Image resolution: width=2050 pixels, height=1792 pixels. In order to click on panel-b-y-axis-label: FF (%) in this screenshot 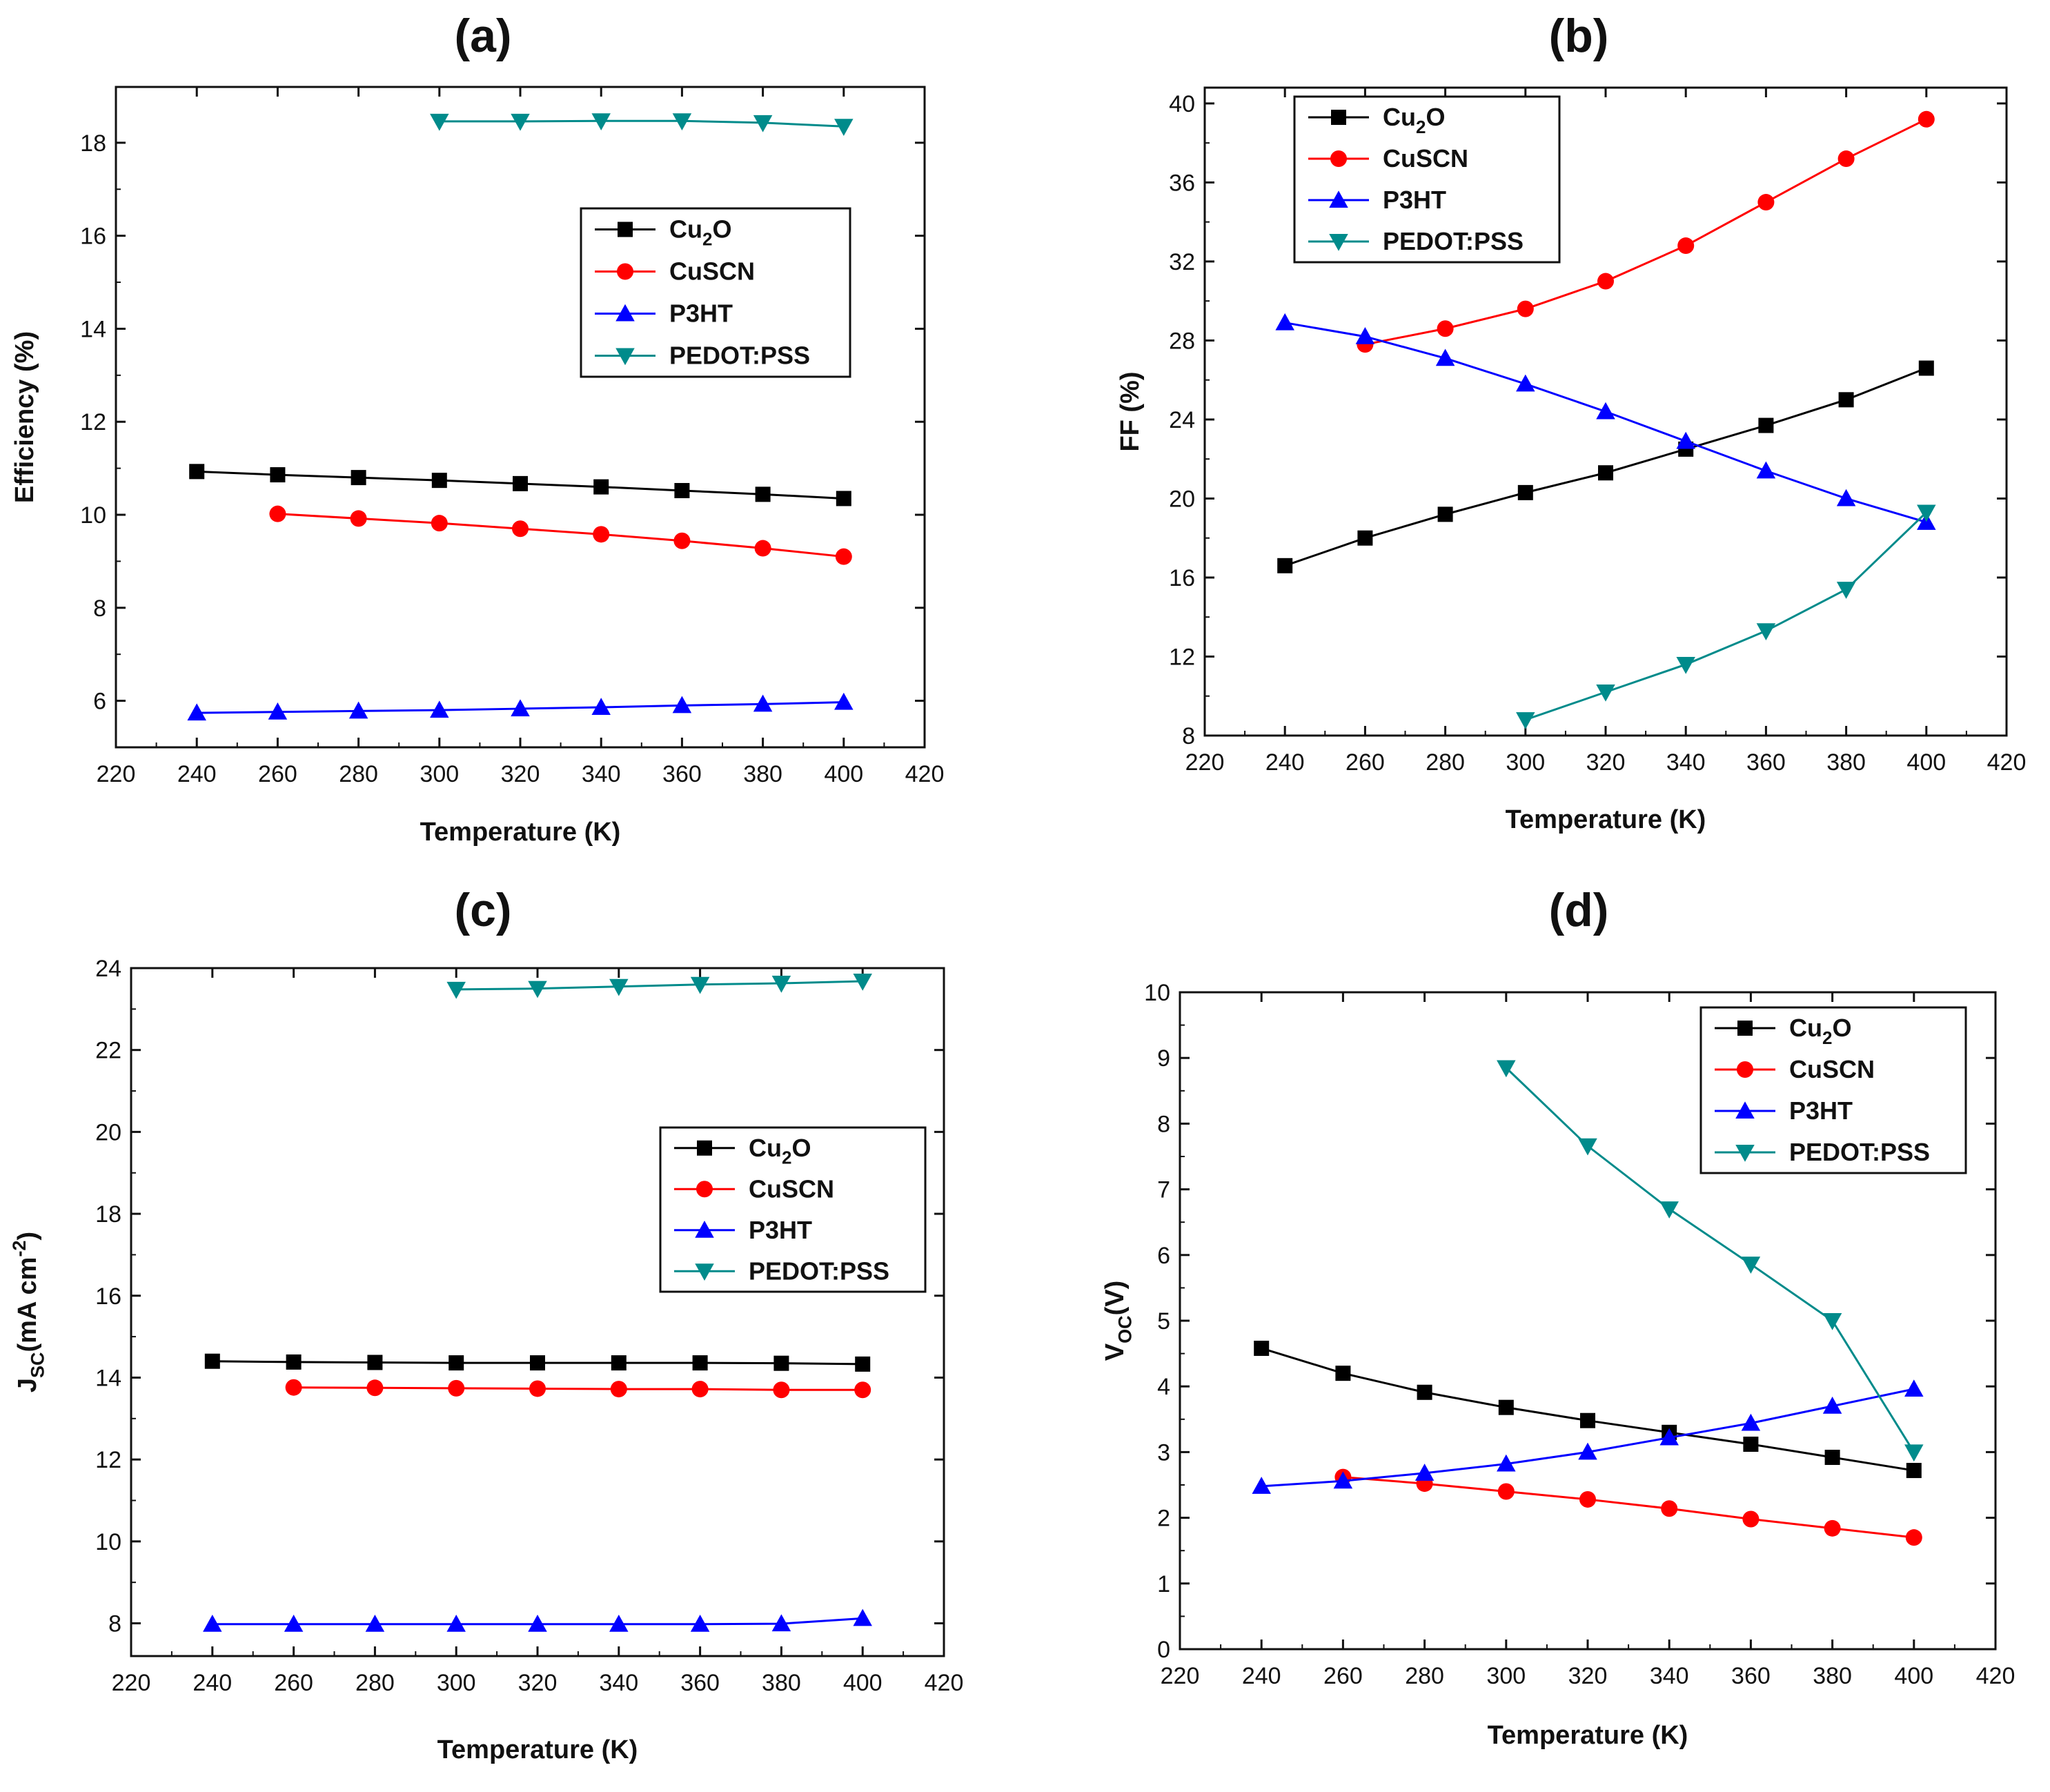, I will do `click(1130, 411)`.